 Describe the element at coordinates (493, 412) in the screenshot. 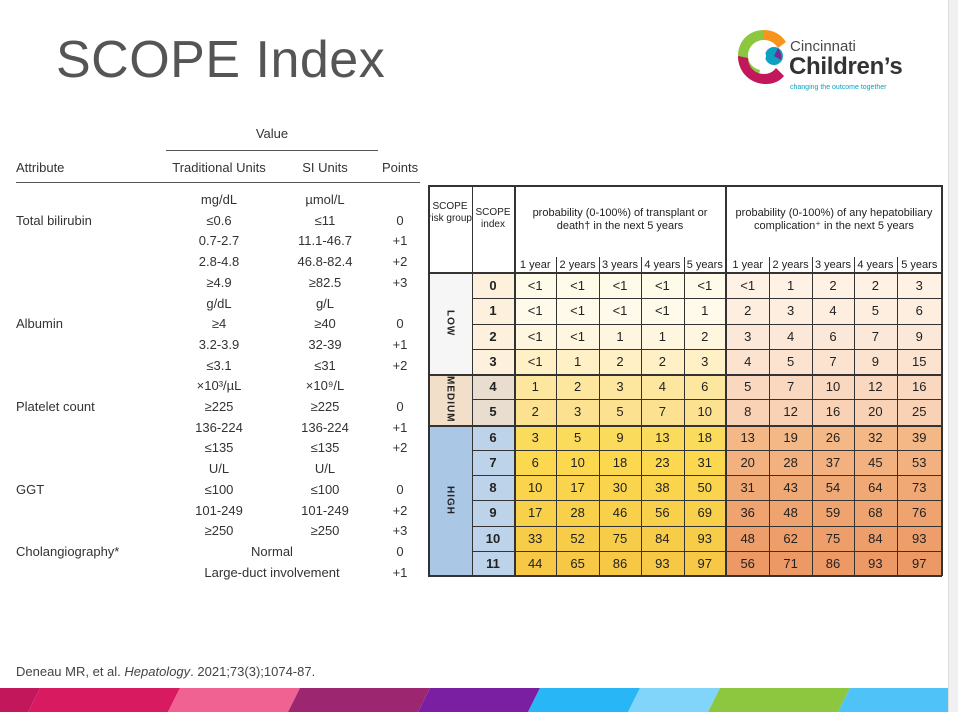

I see `scope-index-value: 5` at that location.